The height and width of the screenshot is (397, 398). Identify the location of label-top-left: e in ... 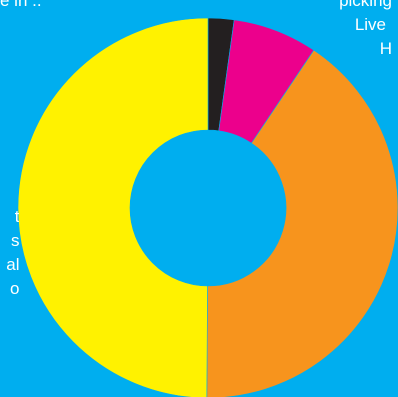
(21, 6).